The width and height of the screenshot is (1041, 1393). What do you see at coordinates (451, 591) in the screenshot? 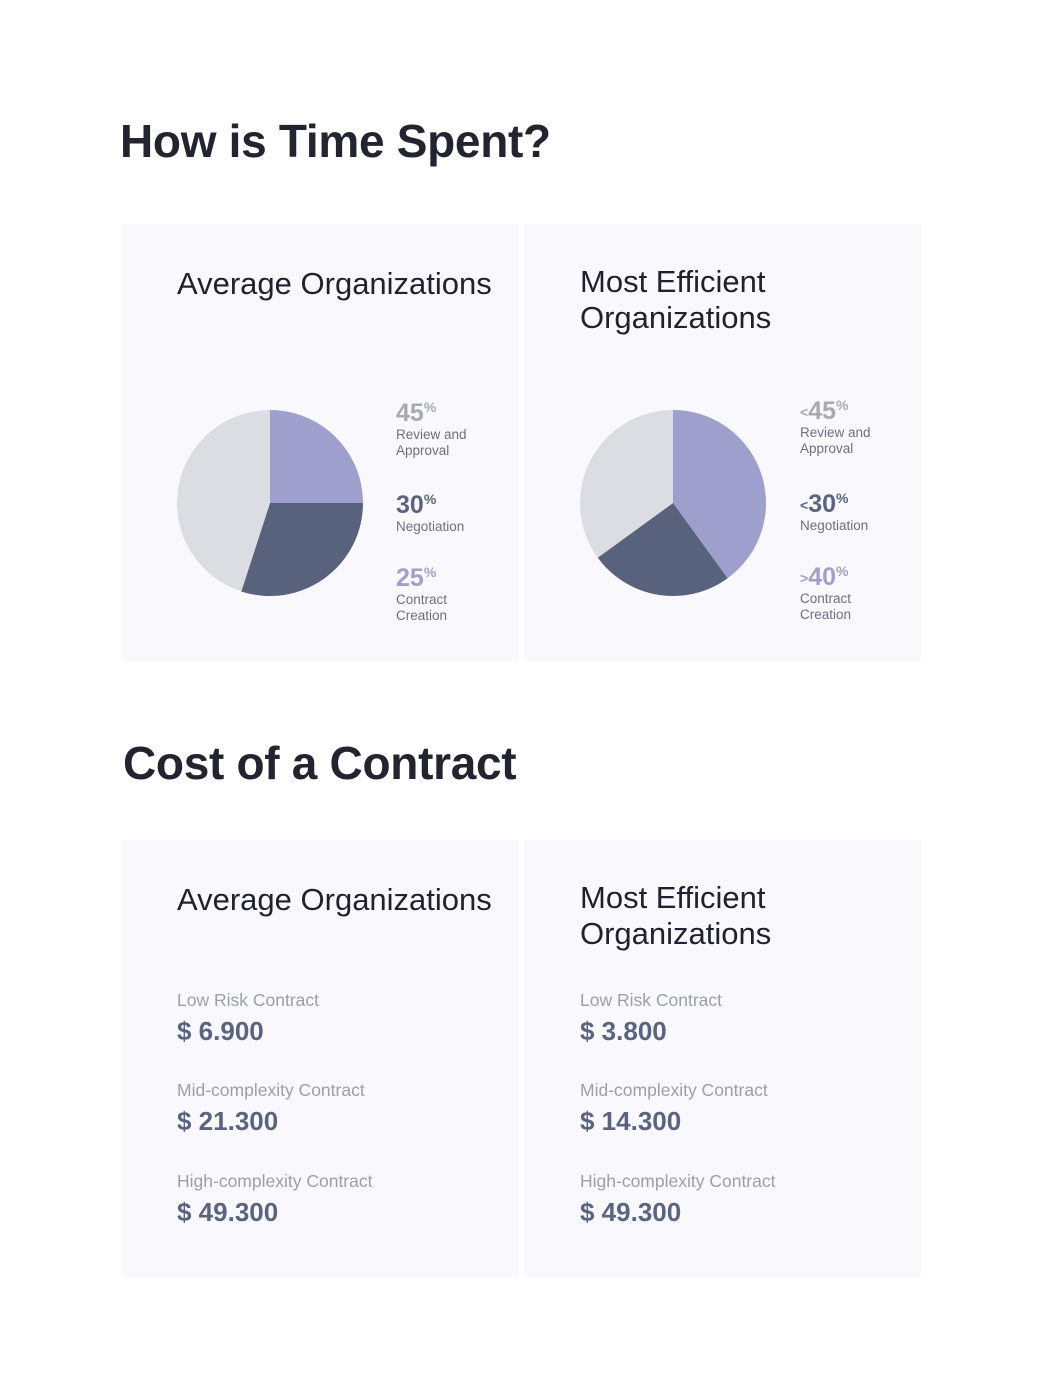
I see `legend-item-creation: 25% Contract Creation` at bounding box center [451, 591].